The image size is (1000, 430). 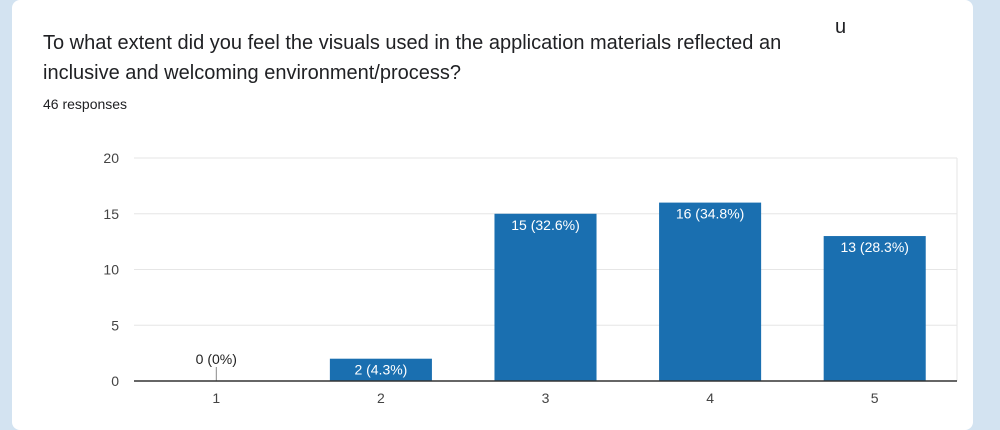 What do you see at coordinates (381, 398) in the screenshot?
I see `x-tick-label: 2` at bounding box center [381, 398].